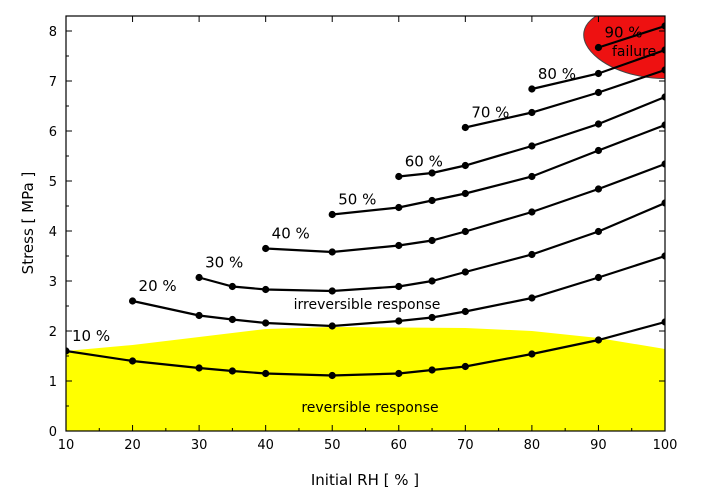 The width and height of the screenshot is (725, 499). What do you see at coordinates (332, 445) in the screenshot?
I see `x-tick-label: 50` at bounding box center [332, 445].